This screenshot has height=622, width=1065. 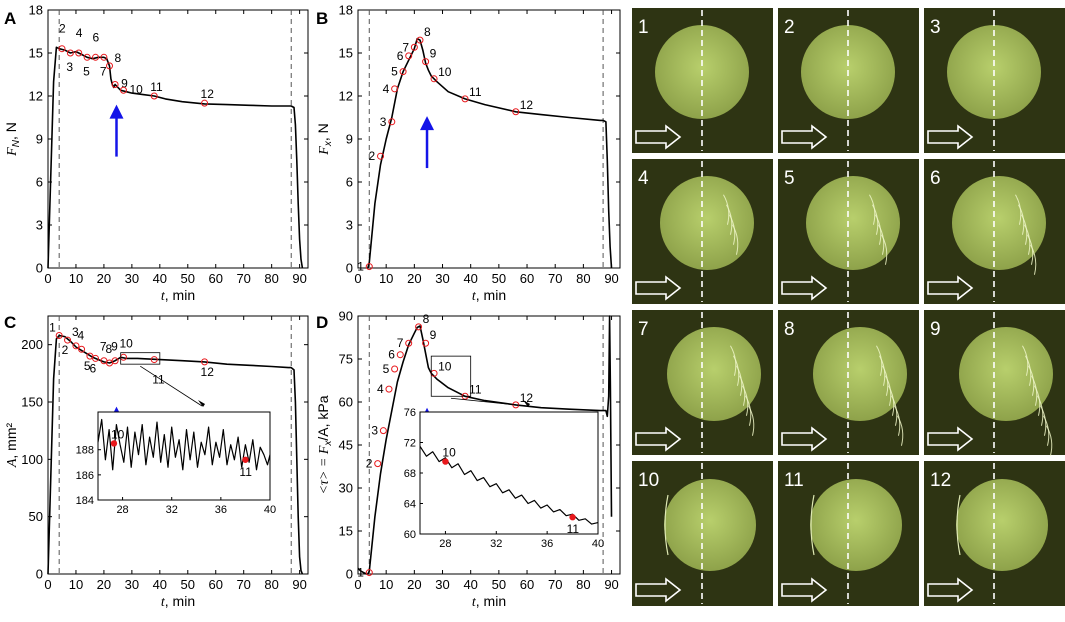 What do you see at coordinates (400, 56) in the screenshot?
I see `marker-label: 6` at bounding box center [400, 56].